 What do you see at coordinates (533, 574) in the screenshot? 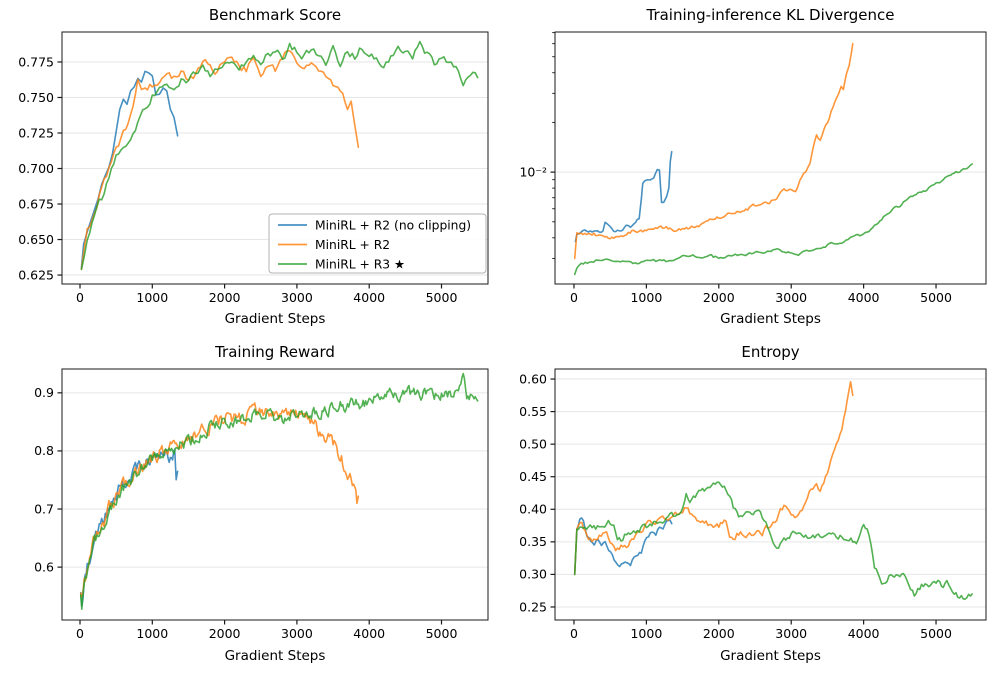
I see `y-tick-label: 0.30` at bounding box center [533, 574].